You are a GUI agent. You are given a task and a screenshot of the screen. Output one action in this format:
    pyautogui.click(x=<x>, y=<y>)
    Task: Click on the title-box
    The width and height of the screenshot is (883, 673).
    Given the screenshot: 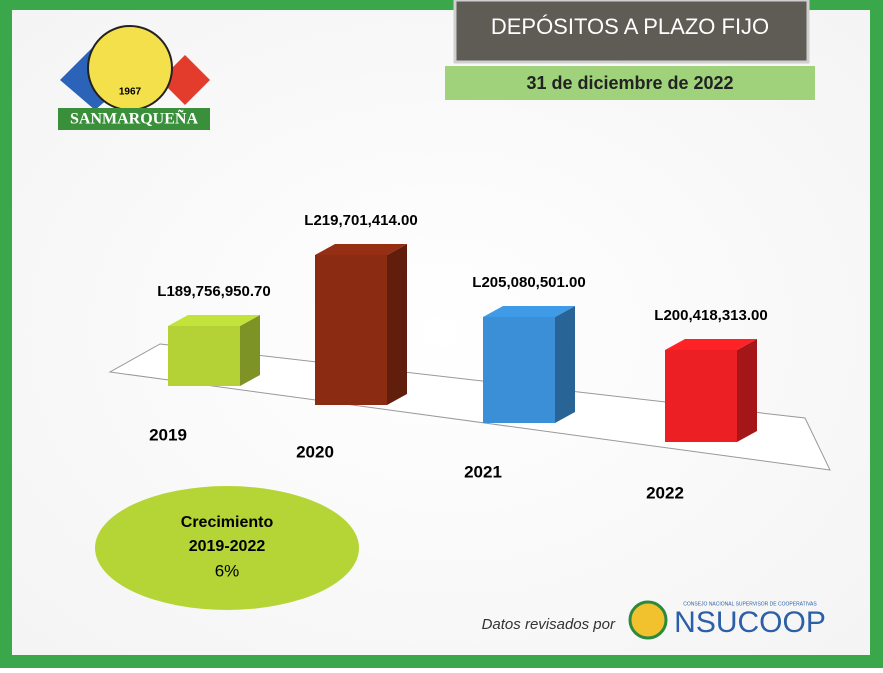 What is the action you would take?
    pyautogui.click(x=631, y=32)
    